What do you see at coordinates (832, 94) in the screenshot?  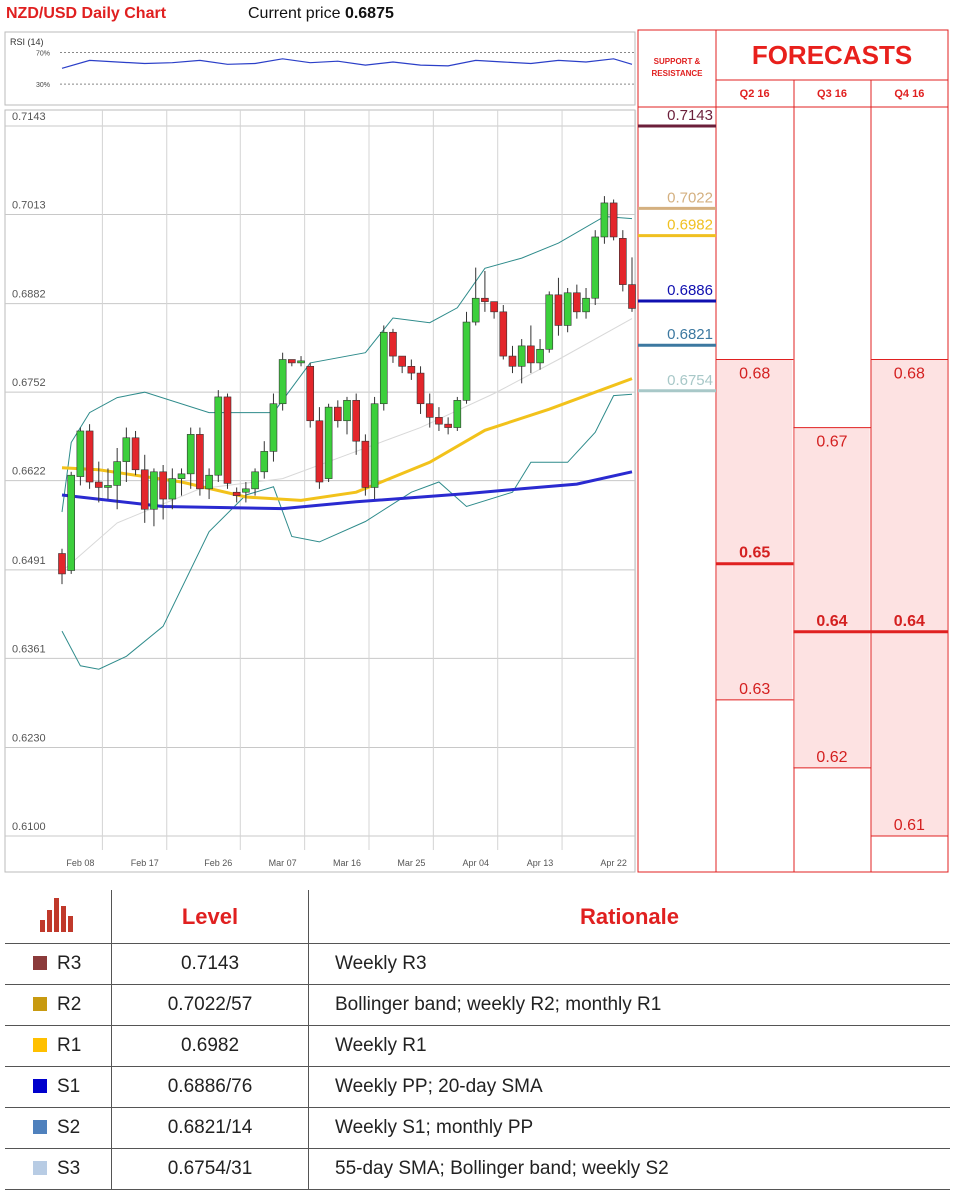 I see `quarter-label: Q3 16` at bounding box center [832, 94].